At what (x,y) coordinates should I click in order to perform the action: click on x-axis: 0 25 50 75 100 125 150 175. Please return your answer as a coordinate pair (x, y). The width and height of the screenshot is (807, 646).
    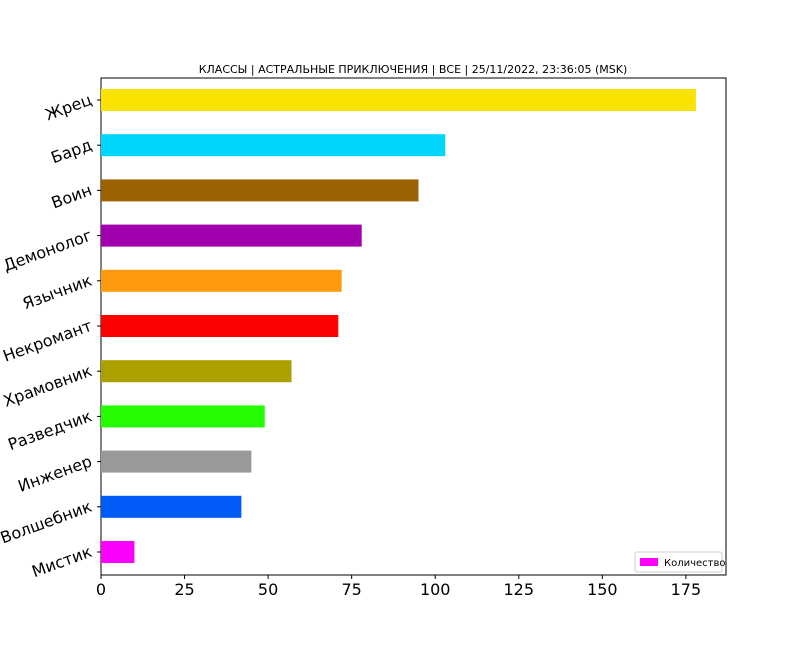
    Looking at the image, I should click on (398, 587).